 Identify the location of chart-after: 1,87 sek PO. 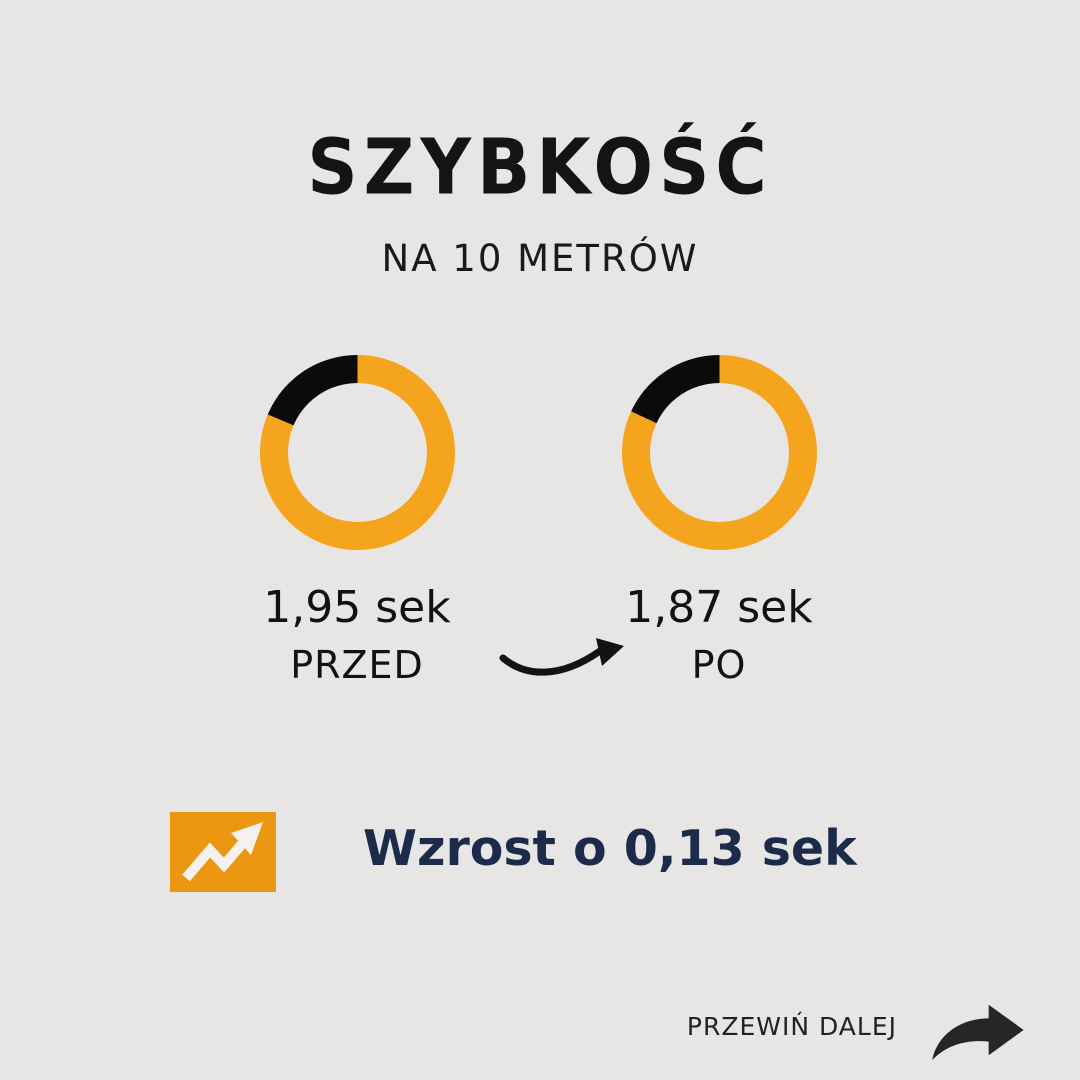
(719, 521).